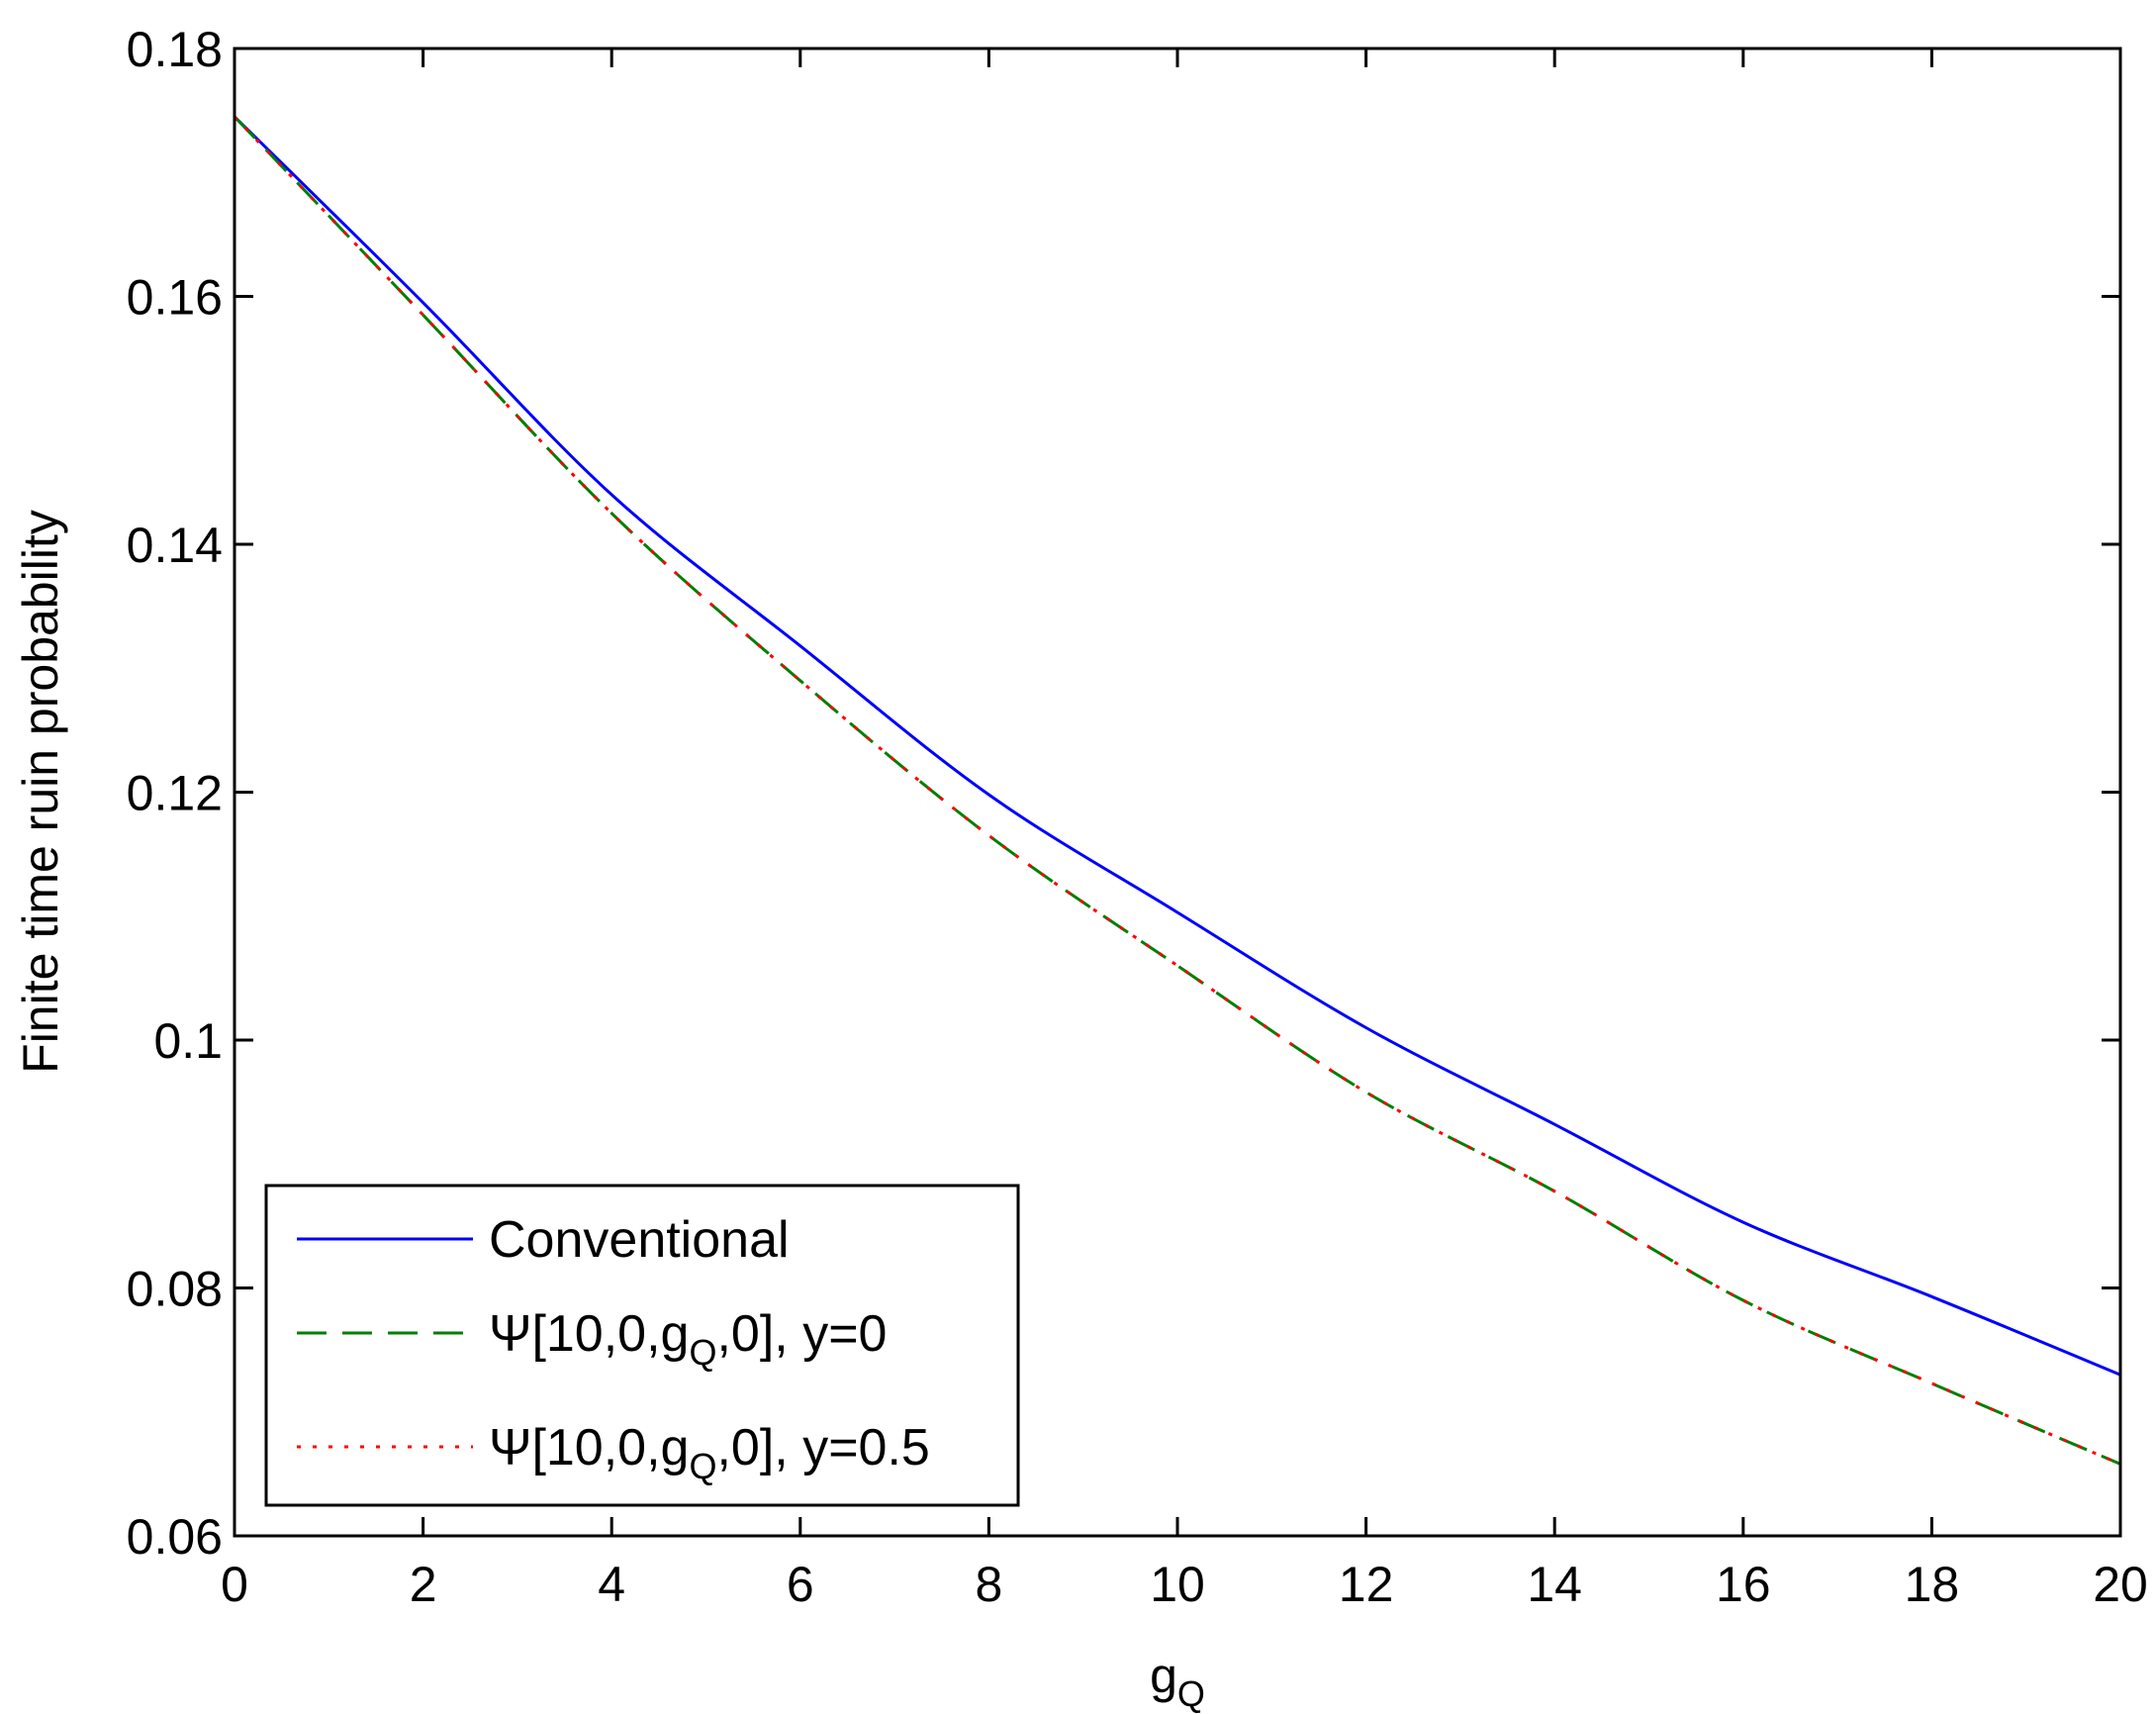  Describe the element at coordinates (40, 792) in the screenshot. I see `y-axis-label: Finite time ruin probability` at that location.